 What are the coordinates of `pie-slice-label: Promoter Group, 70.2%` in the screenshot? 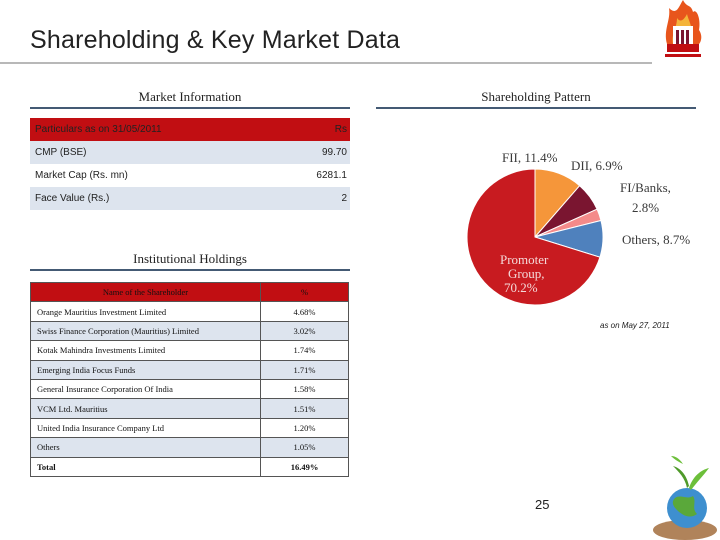 It's located at (524, 273).